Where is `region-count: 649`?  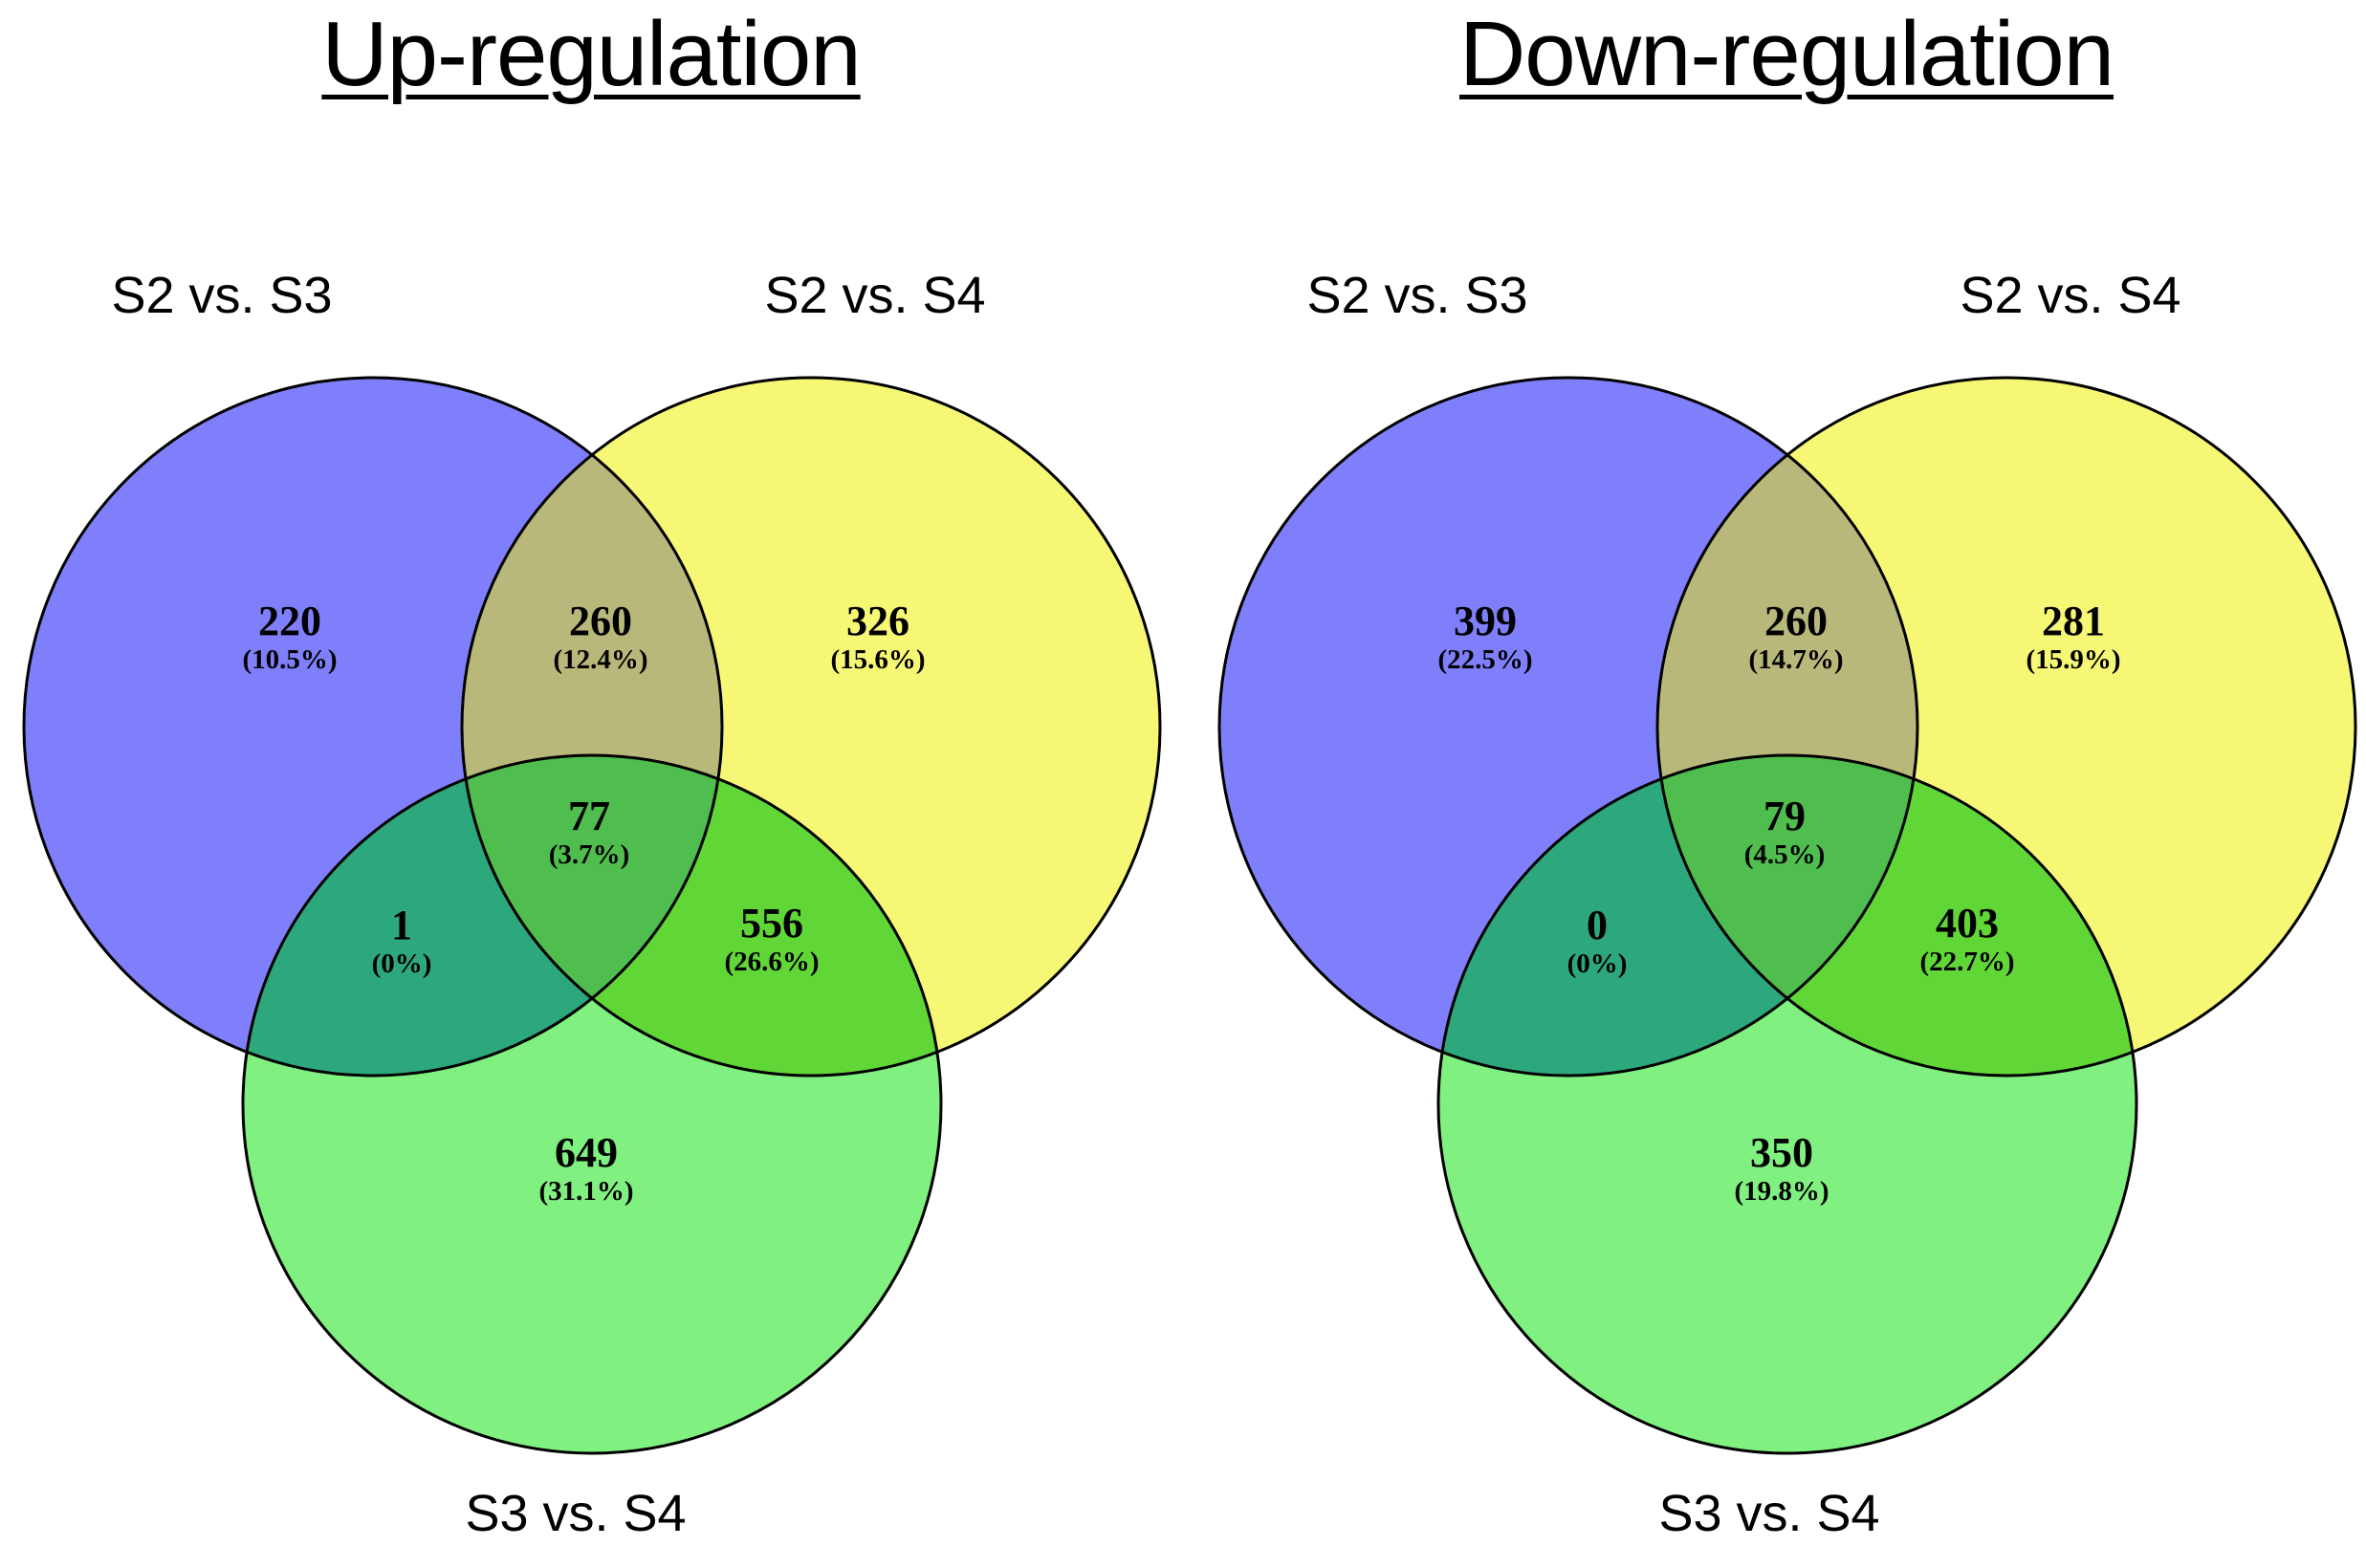 region-count: 649 is located at coordinates (586, 1152).